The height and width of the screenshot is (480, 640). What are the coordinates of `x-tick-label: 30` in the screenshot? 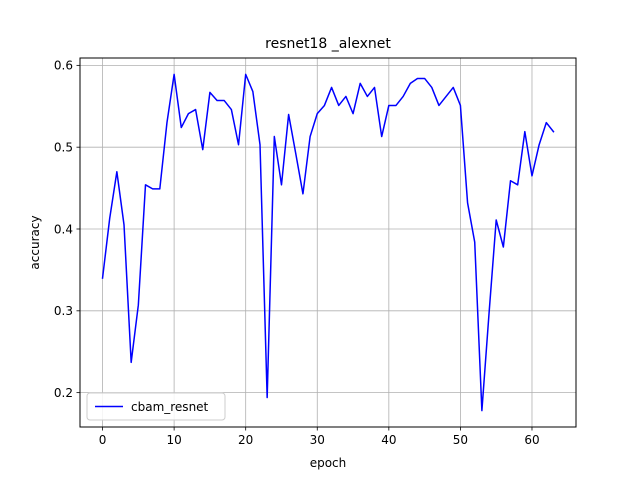 It's located at (317, 440).